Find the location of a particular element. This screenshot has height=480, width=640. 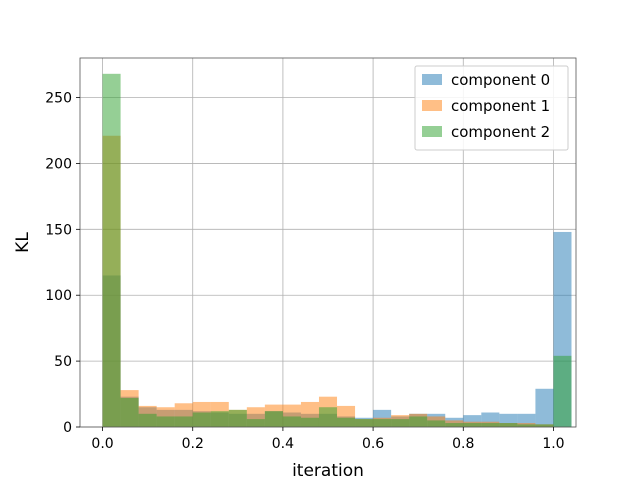

legend-label-0: component 0 is located at coordinates (500, 80).